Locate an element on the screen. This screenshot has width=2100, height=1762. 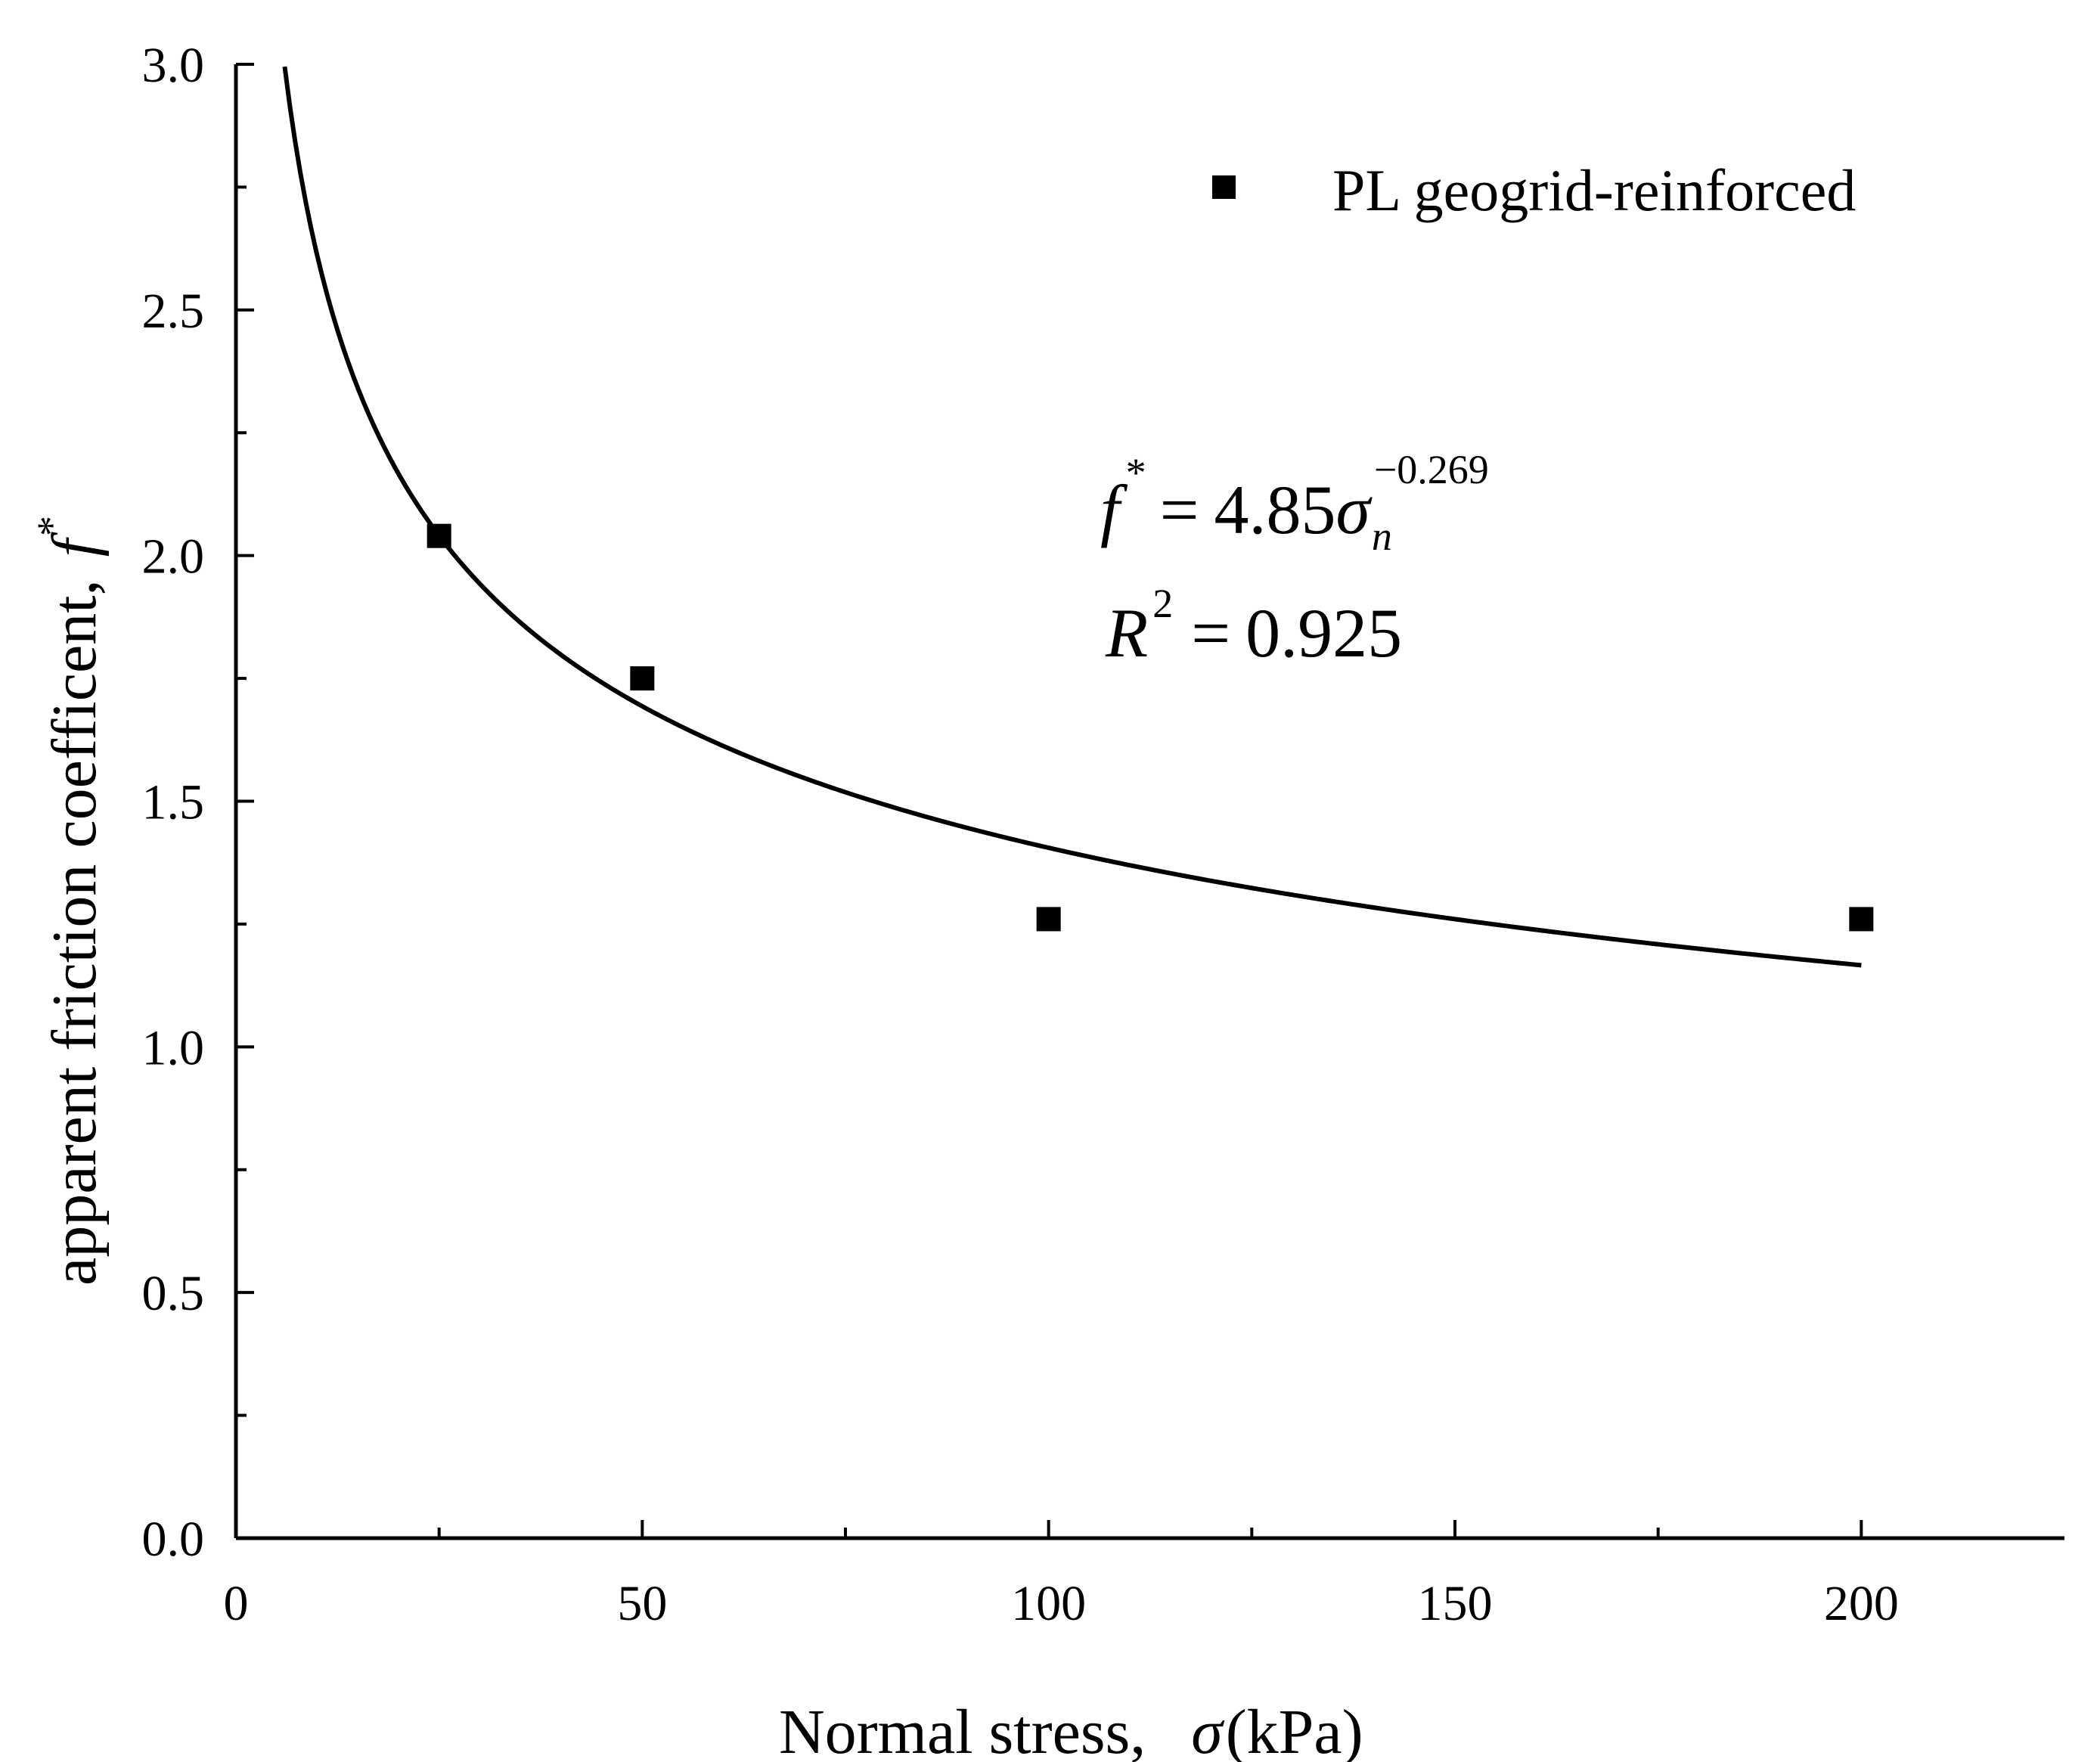
y-tick-label: 2.0 is located at coordinates (173, 557).